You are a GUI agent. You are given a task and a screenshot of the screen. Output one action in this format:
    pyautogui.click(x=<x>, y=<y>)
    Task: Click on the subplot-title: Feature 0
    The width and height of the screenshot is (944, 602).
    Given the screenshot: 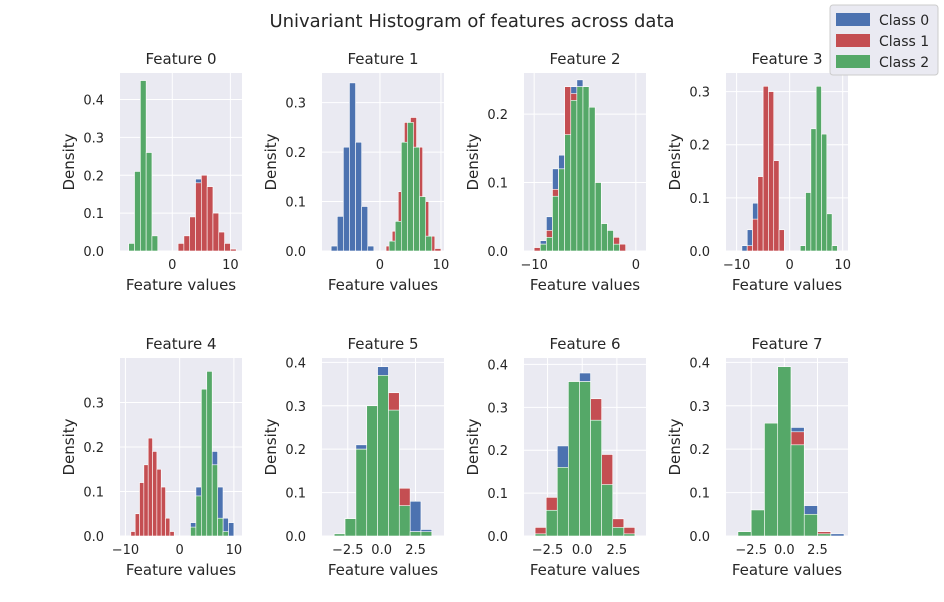 What is the action you would take?
    pyautogui.click(x=181, y=59)
    